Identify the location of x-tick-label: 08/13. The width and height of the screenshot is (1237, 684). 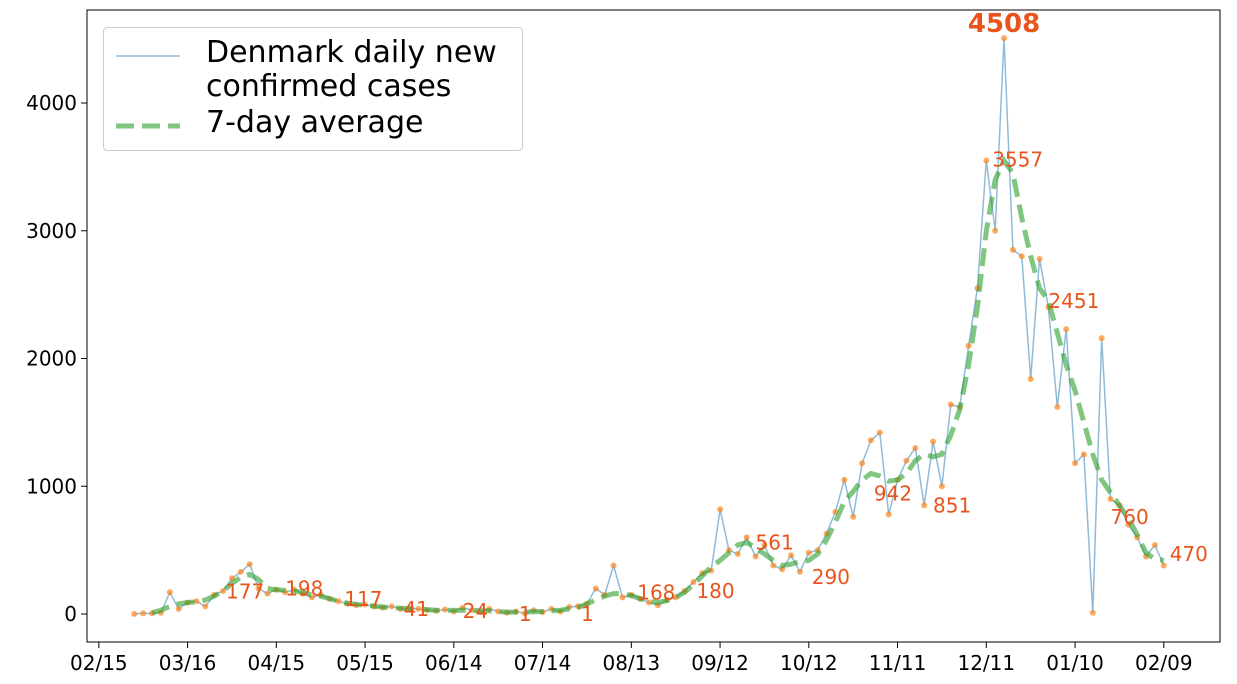
(631, 663).